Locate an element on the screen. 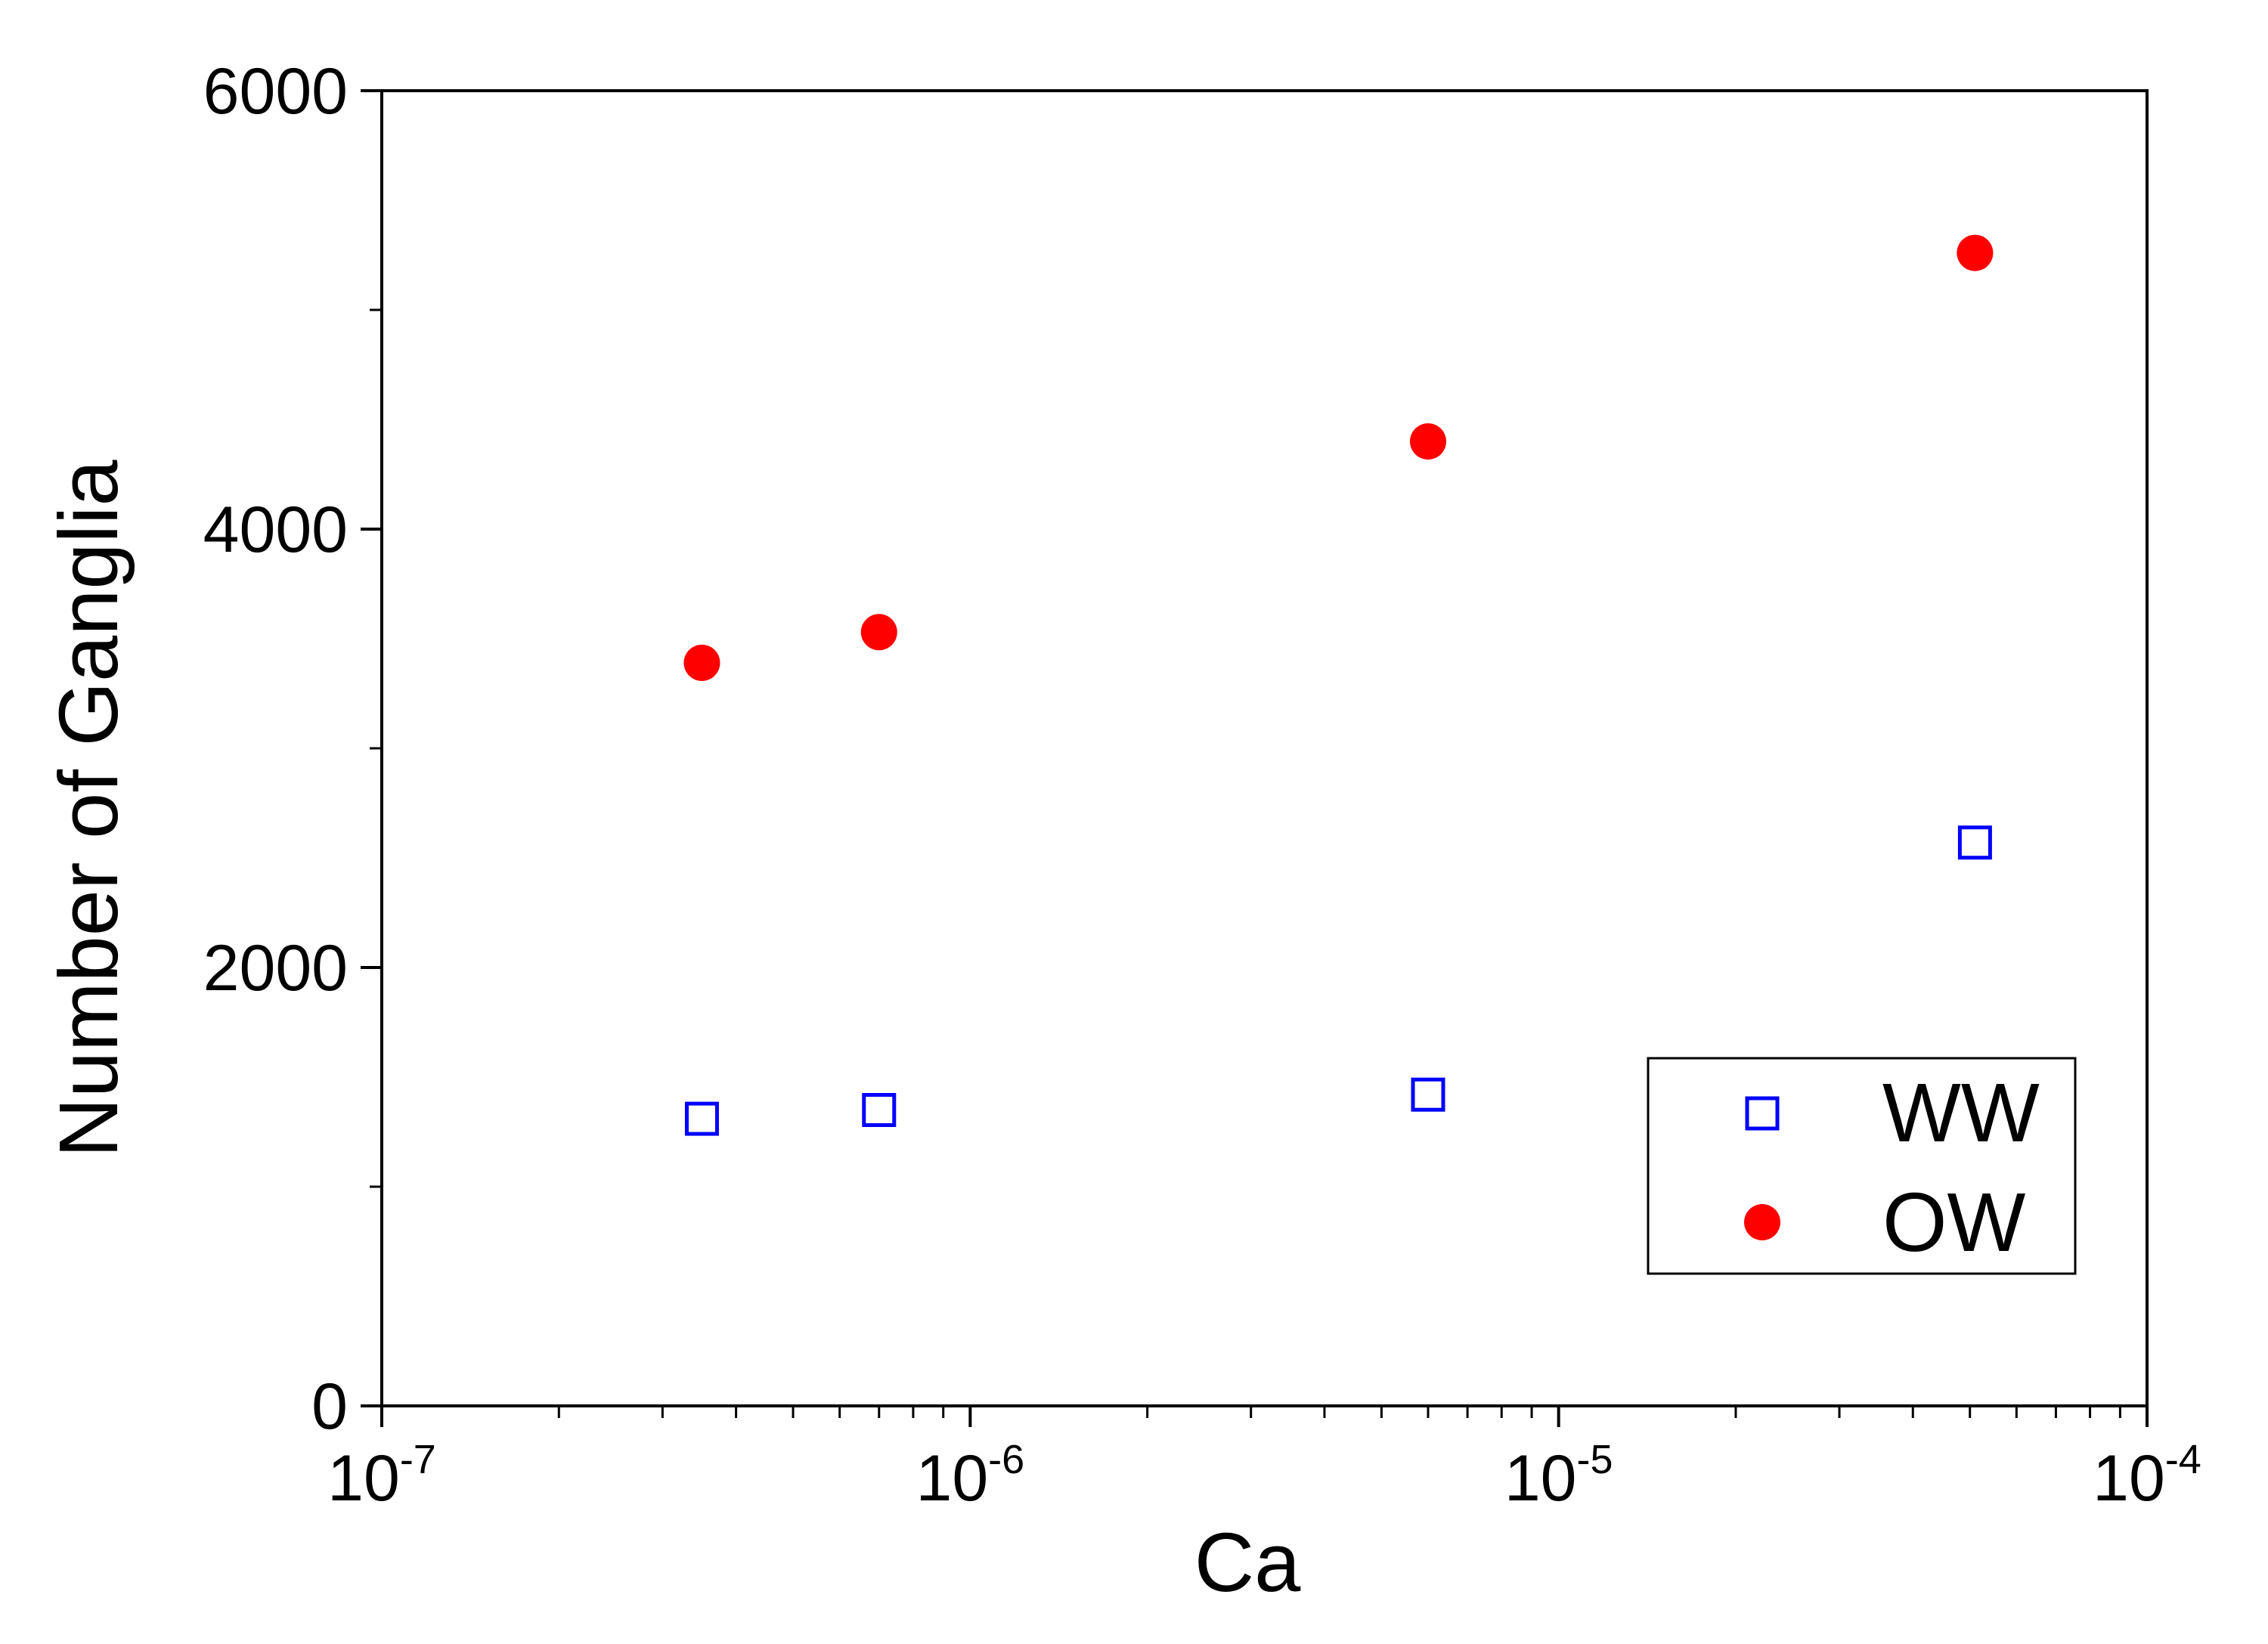 The height and width of the screenshot is (1644, 2268). y-tick-label: 0 is located at coordinates (329, 1406).